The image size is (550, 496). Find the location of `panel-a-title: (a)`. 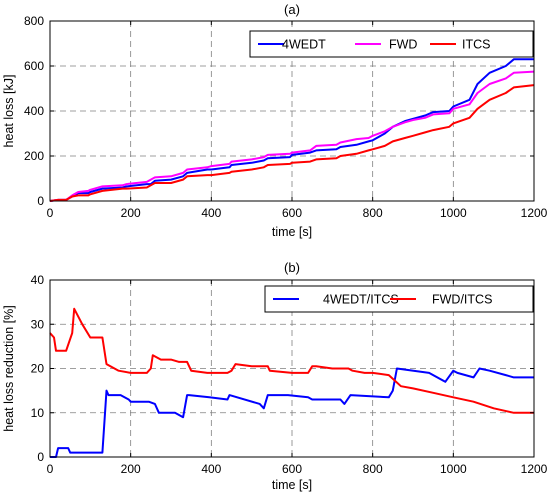

panel-a-title: (a) is located at coordinates (292, 9).